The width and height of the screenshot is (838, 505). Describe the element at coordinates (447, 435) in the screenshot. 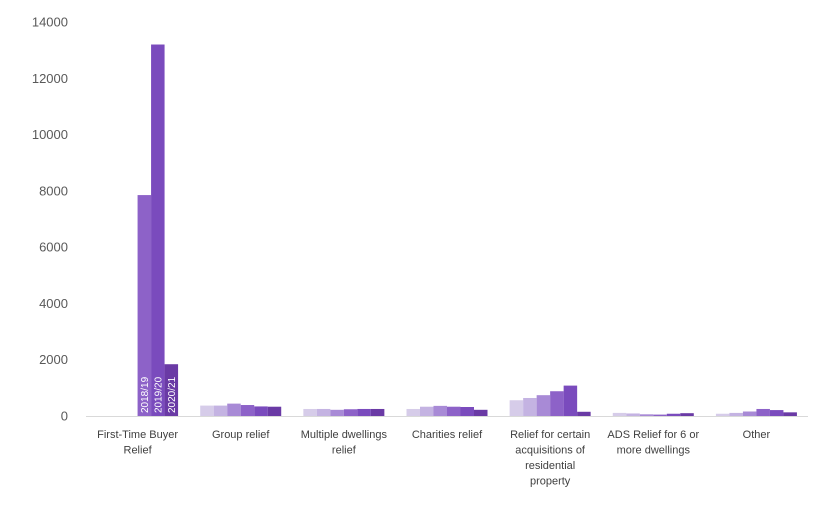

I see `x-category-label: Charities relief` at that location.